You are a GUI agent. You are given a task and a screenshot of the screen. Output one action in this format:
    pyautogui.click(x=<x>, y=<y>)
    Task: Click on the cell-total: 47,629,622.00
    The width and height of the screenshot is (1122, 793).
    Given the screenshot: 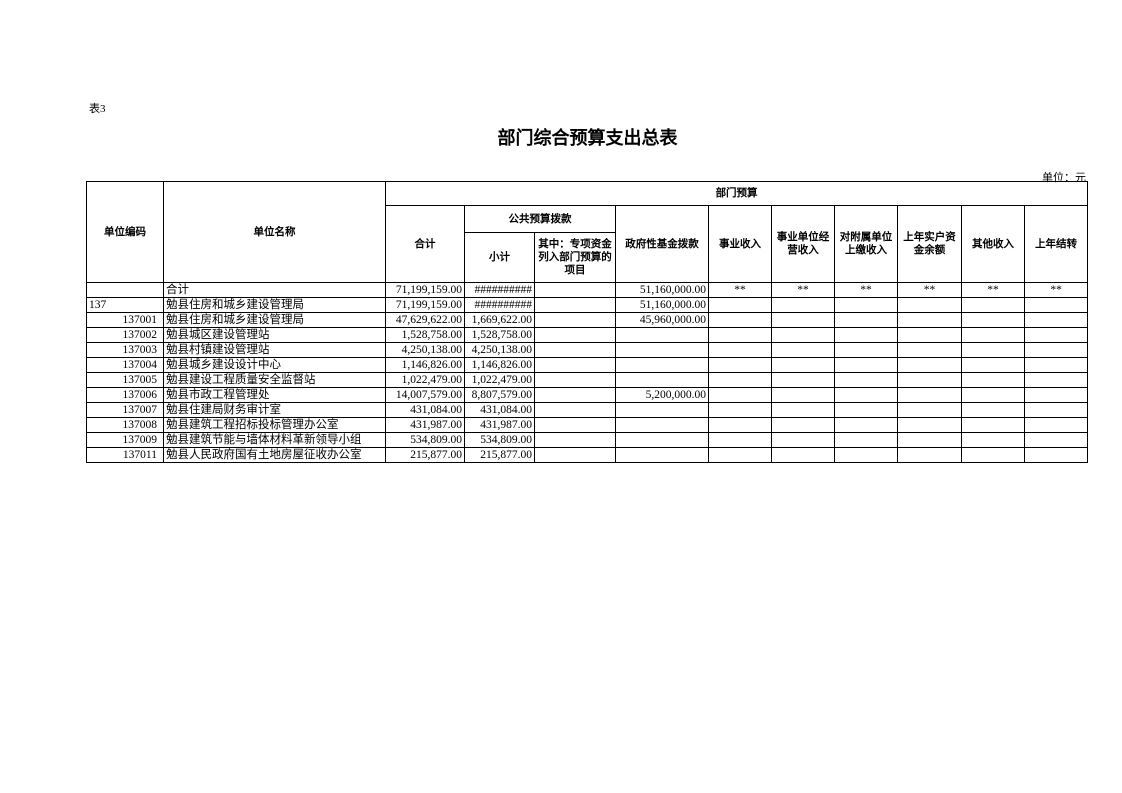 What is the action you would take?
    pyautogui.click(x=425, y=320)
    